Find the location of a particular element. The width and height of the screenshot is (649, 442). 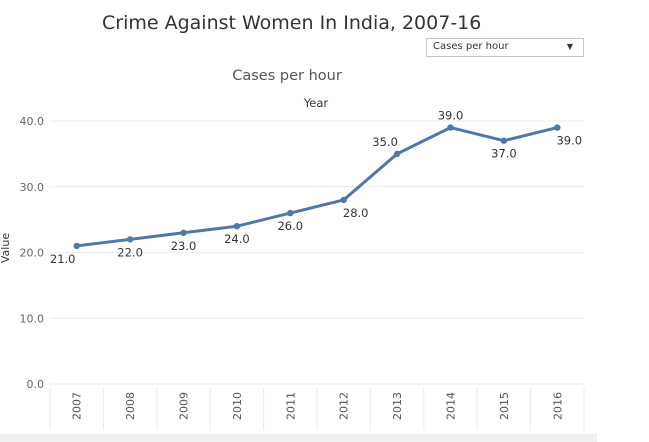

x-tick-label: 2011 is located at coordinates (290, 406).